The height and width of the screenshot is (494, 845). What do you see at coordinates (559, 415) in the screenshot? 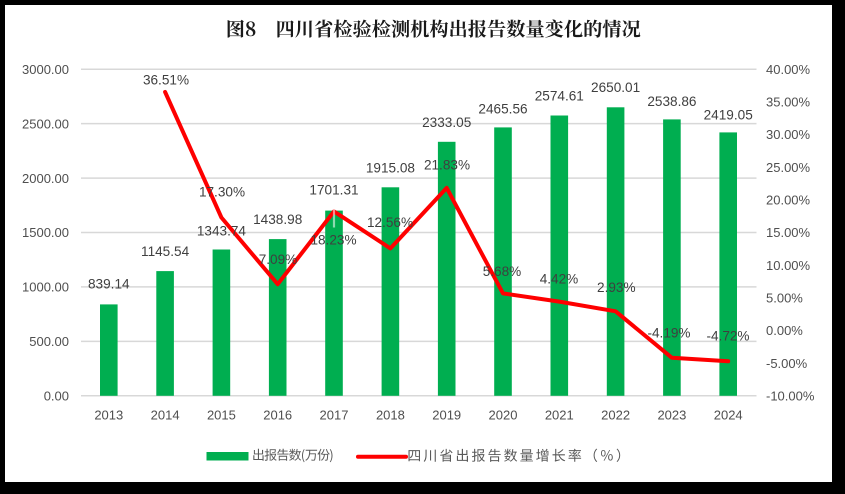
I see `svg-text: 2021` at bounding box center [559, 415].